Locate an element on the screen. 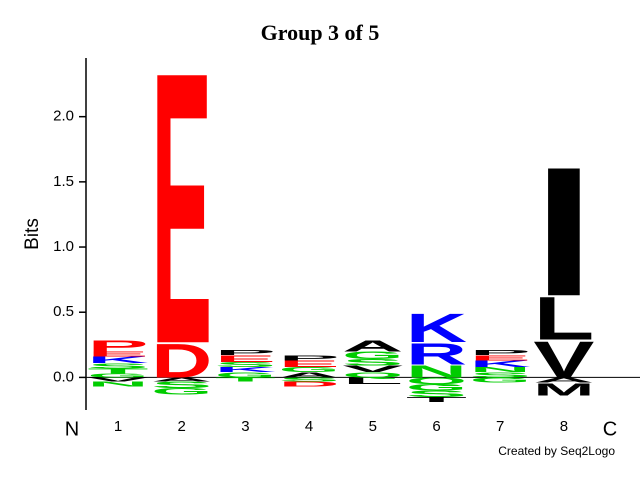 Image resolution: width=640 pixels, height=480 pixels. credit: Created by Seq2Logo is located at coordinates (556, 451).